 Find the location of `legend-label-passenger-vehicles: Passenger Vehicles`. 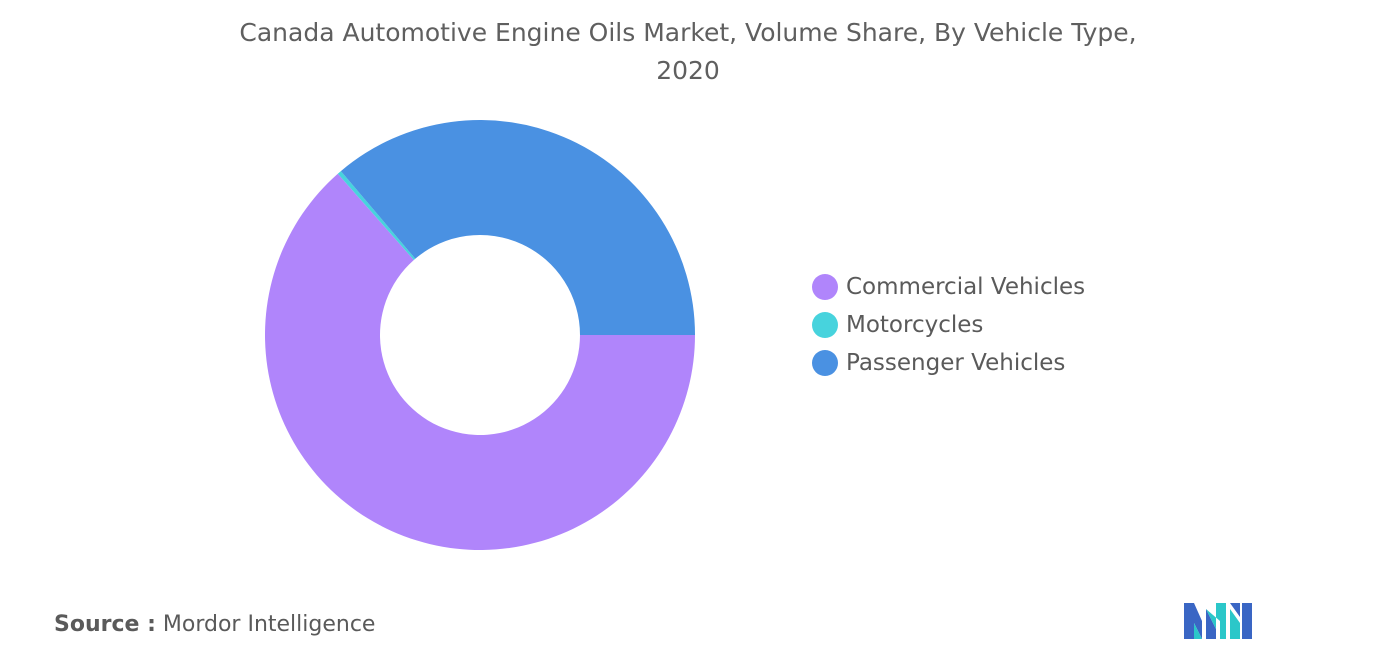

legend-label-passenger-vehicles: Passenger Vehicles is located at coordinates (956, 363).